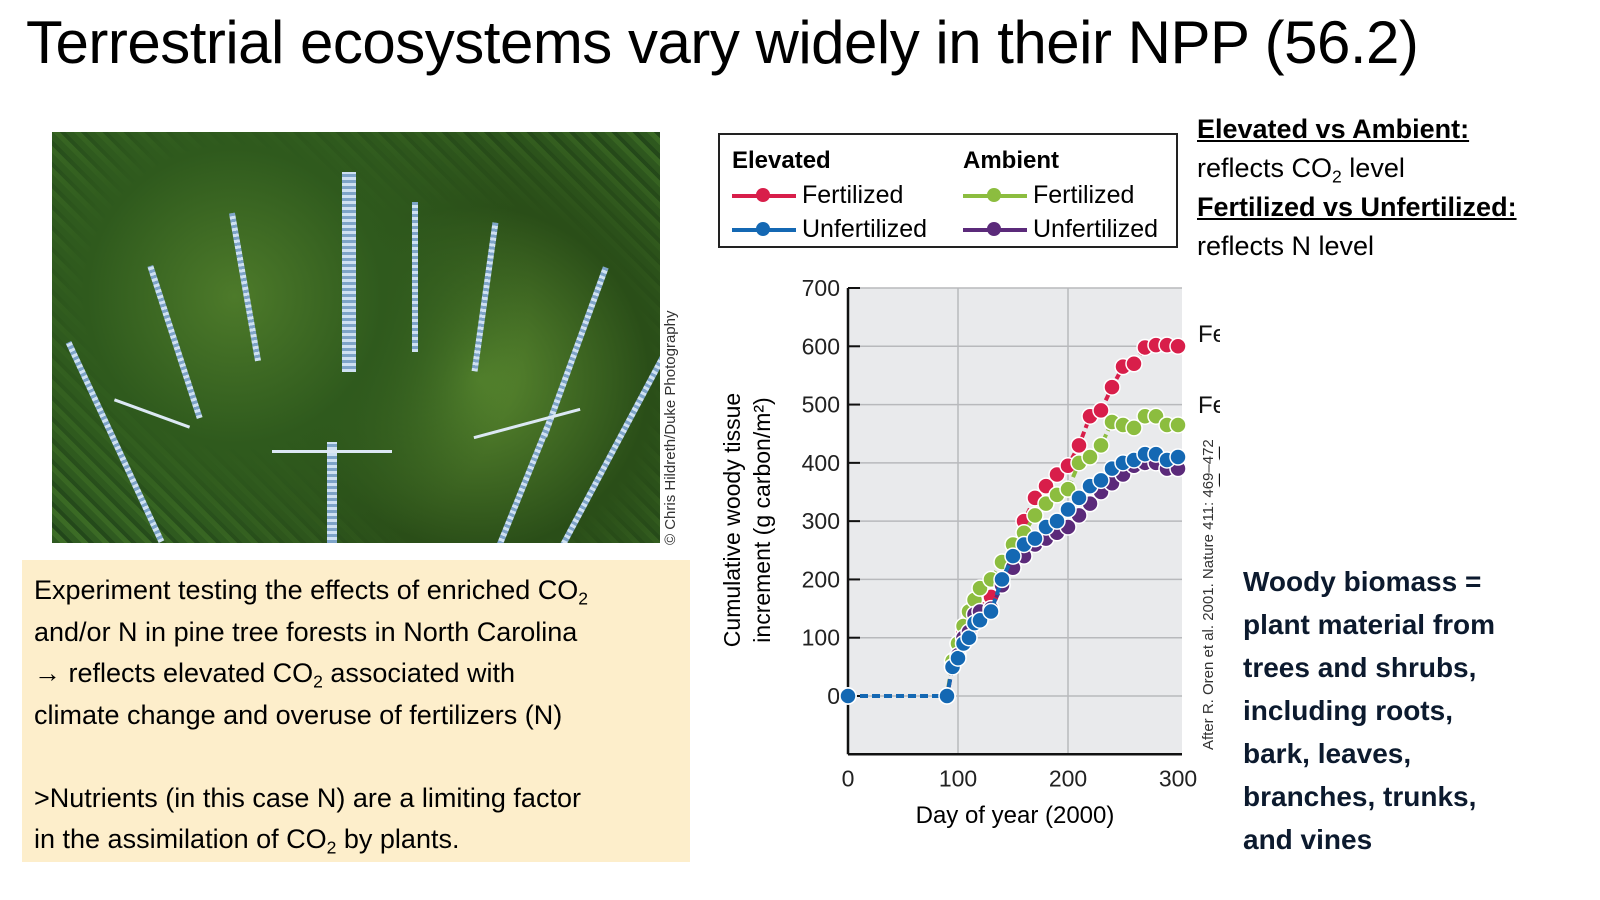 This screenshot has width=1600, height=900. Describe the element at coordinates (1218, 482) in the screenshot. I see `series-end-label: Unfert., A` at that location.